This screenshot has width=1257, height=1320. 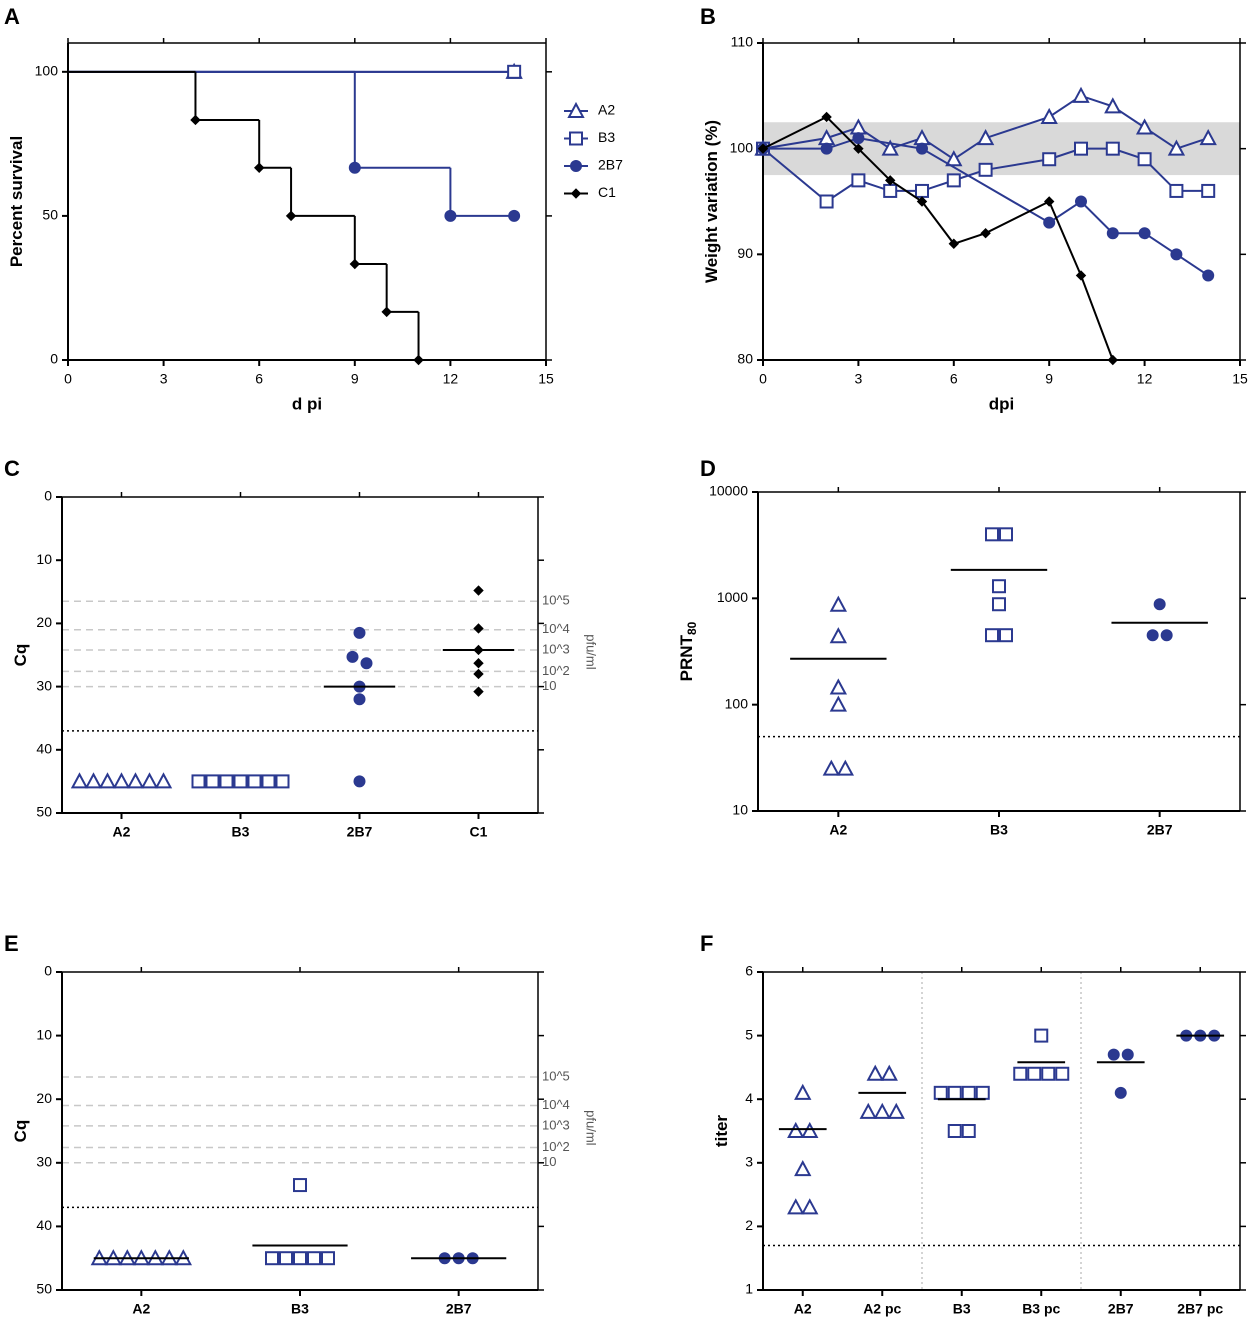 I want to click on y-axis-label-text: Percent survival, so click(x=16, y=201).